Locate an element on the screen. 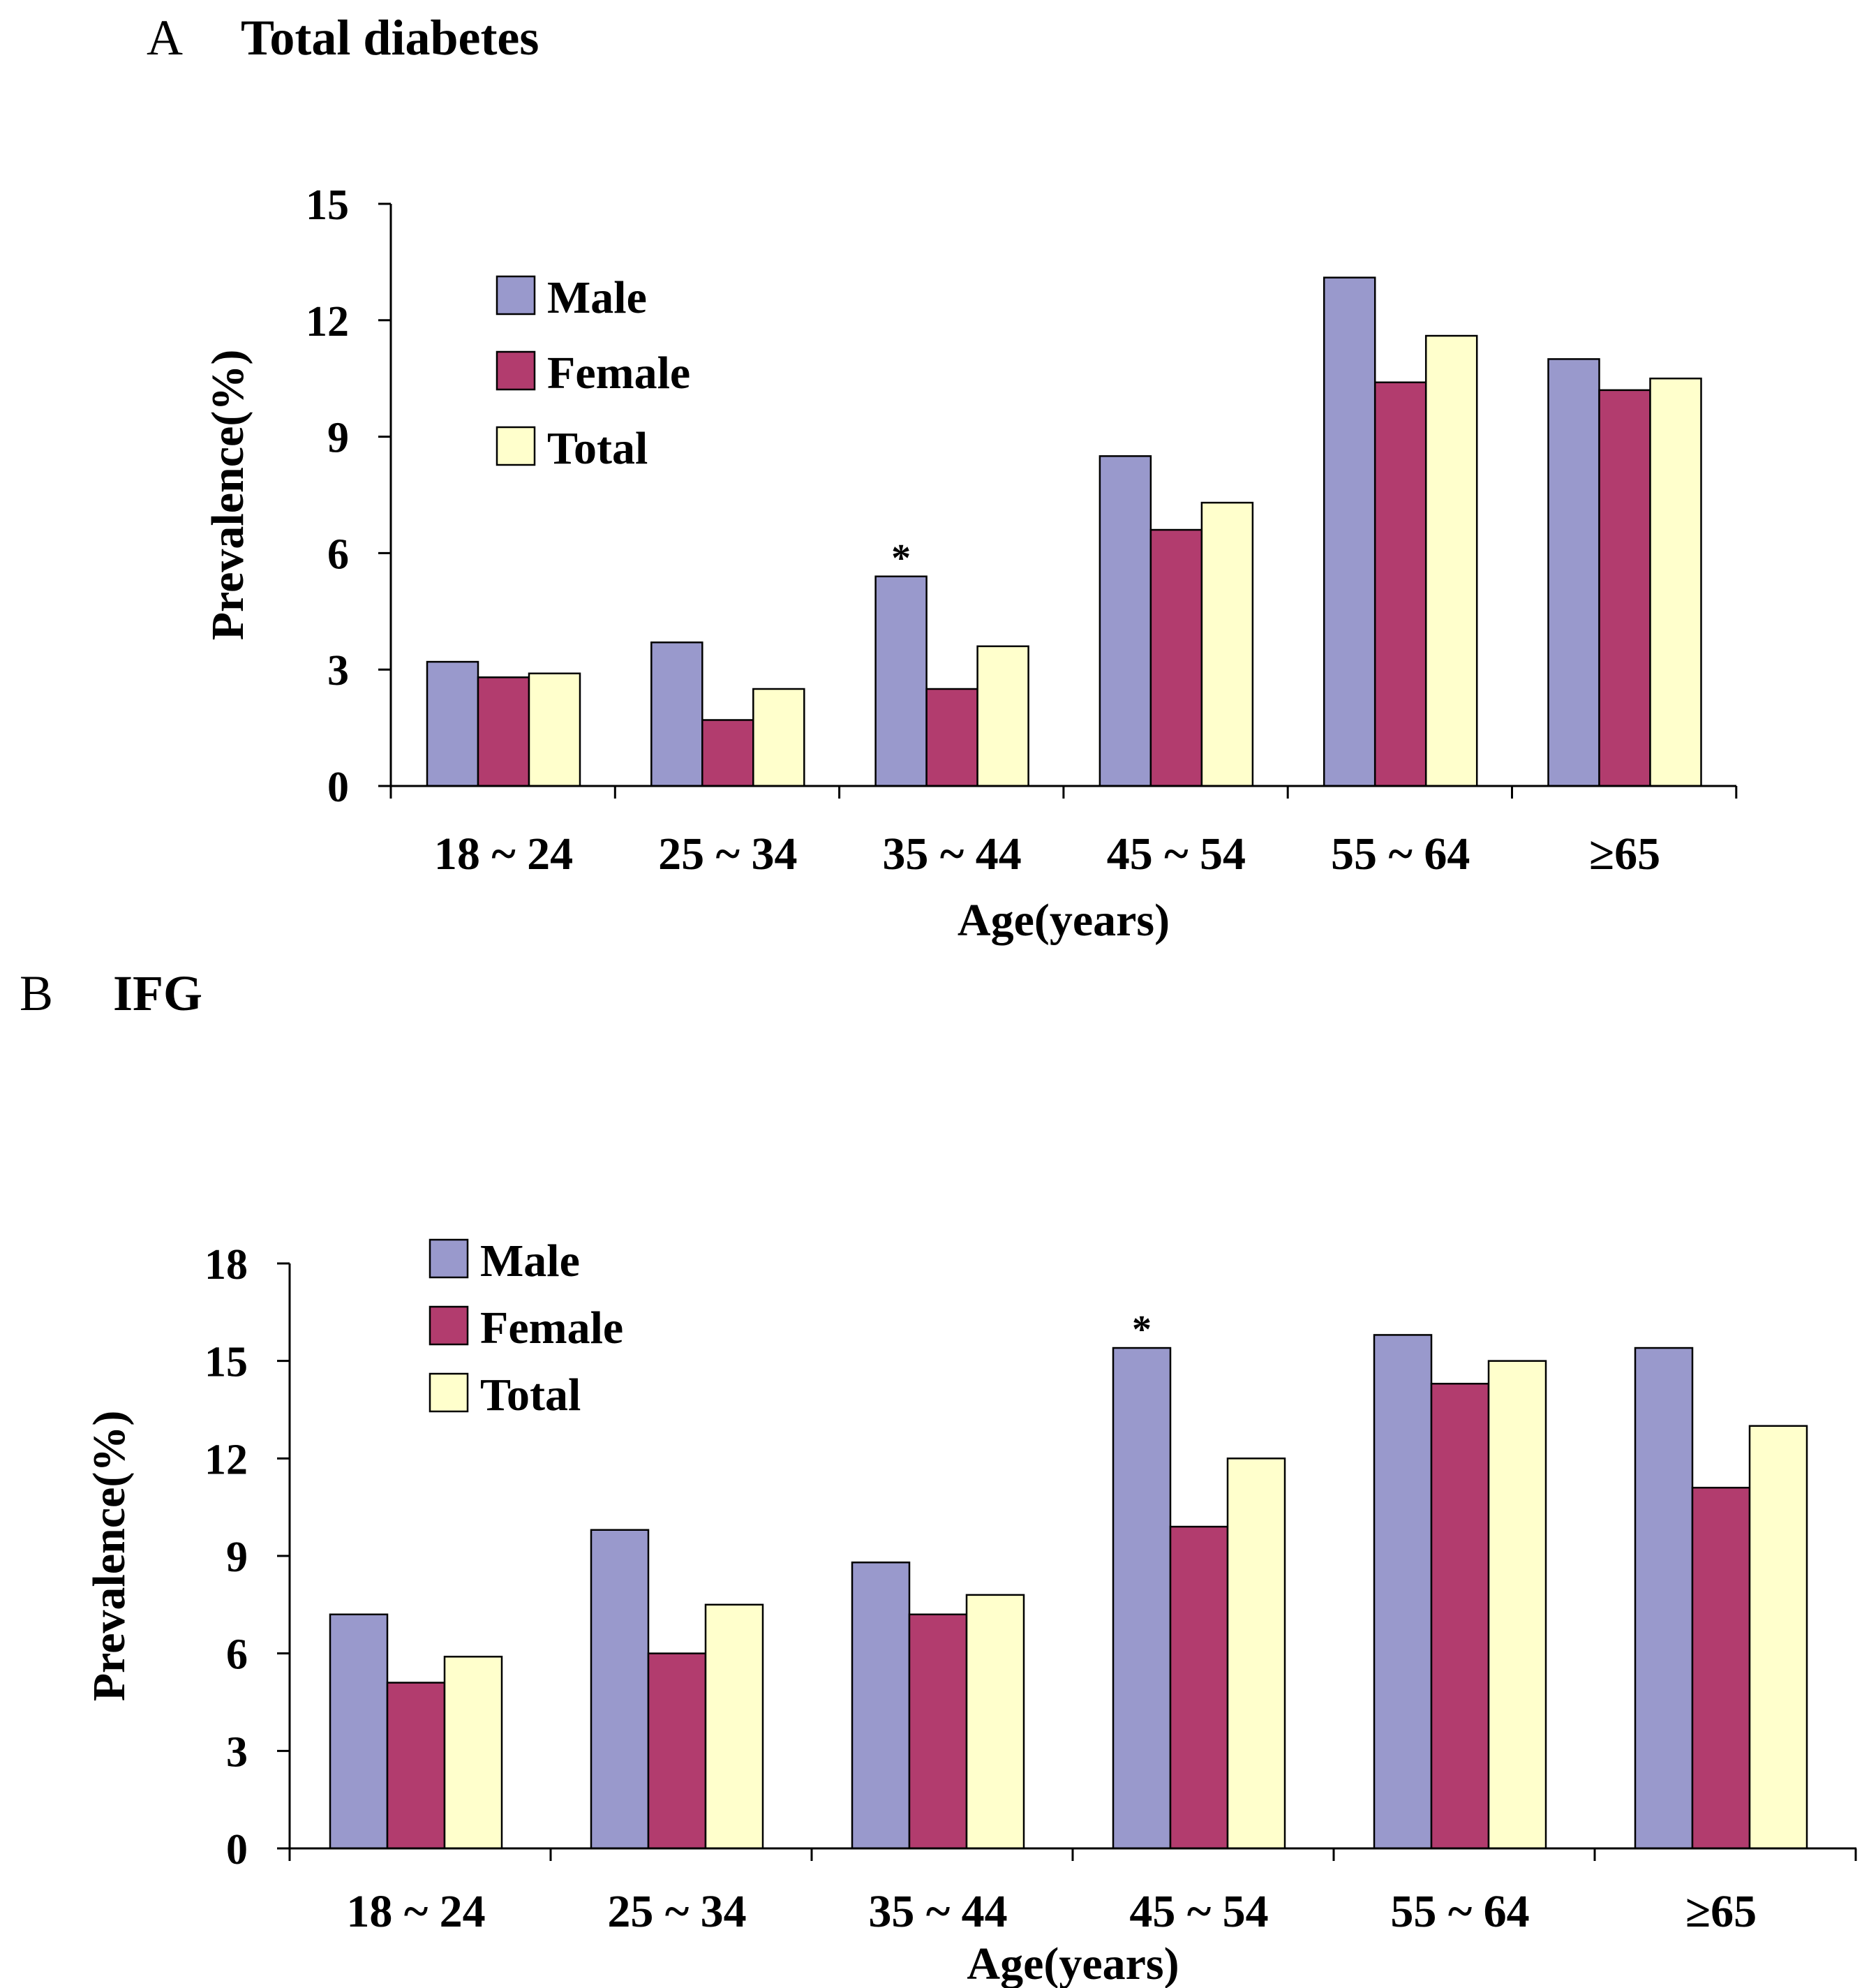 The image size is (1862, 1988). panel-letter: A is located at coordinates (165, 38).